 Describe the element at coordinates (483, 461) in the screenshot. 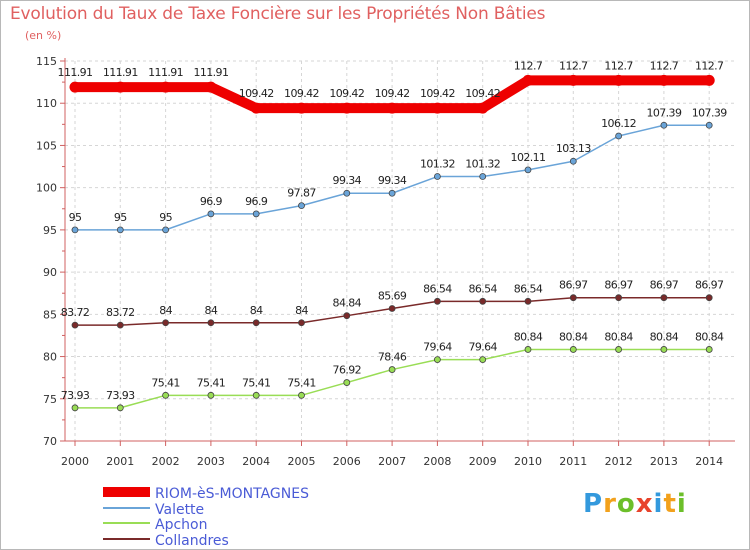

I see `x-tick-label: 2009` at that location.